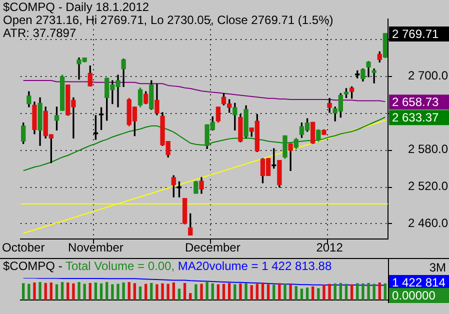 The height and width of the screenshot is (314, 449). Describe the element at coordinates (416, 101) in the screenshot. I see `text: 2 658.73` at that location.